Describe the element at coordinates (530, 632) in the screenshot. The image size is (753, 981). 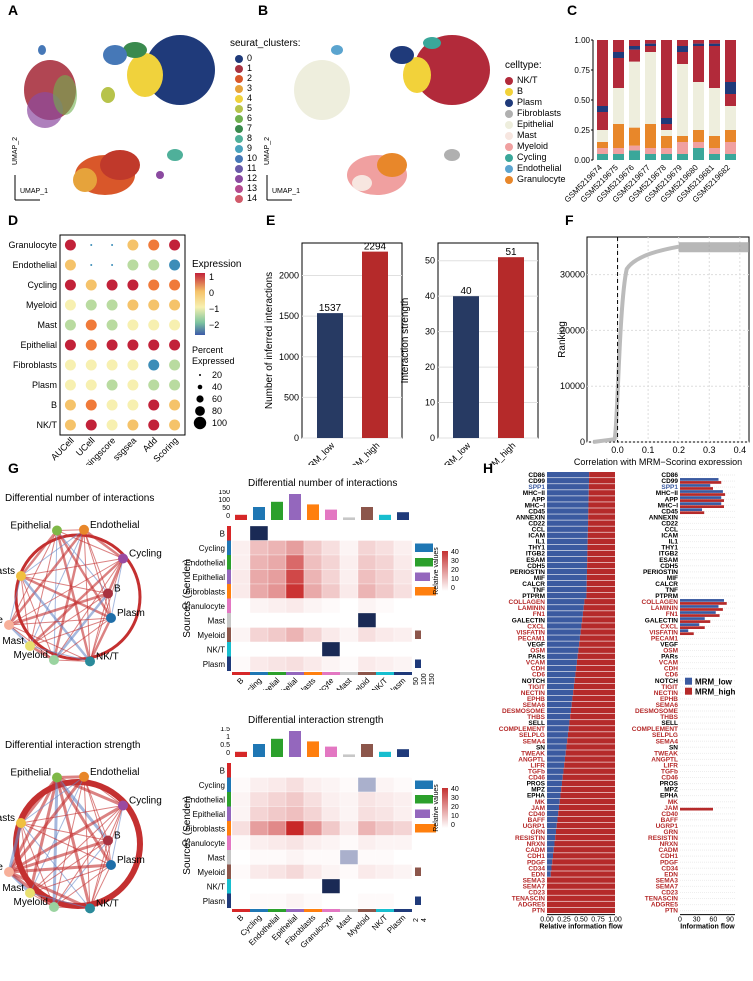
I see `h-path-label-left: VISFATIN` at that location.